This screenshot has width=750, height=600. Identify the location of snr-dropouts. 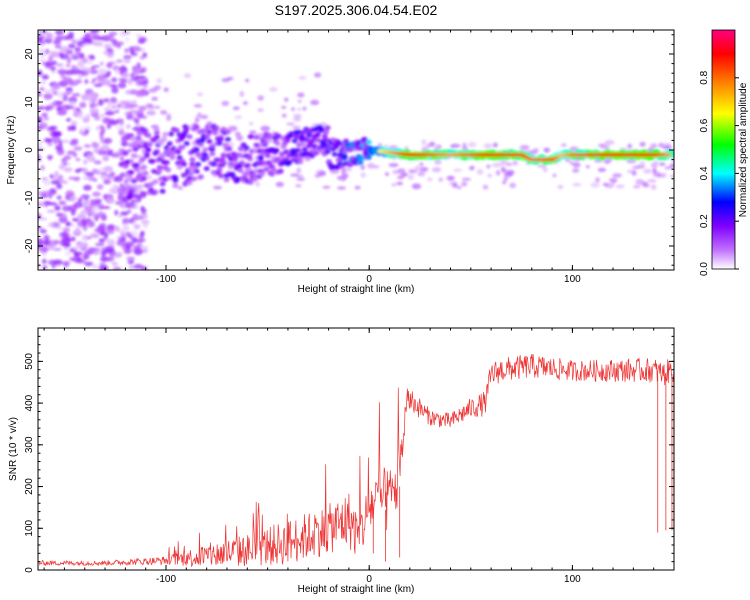
(522, 467).